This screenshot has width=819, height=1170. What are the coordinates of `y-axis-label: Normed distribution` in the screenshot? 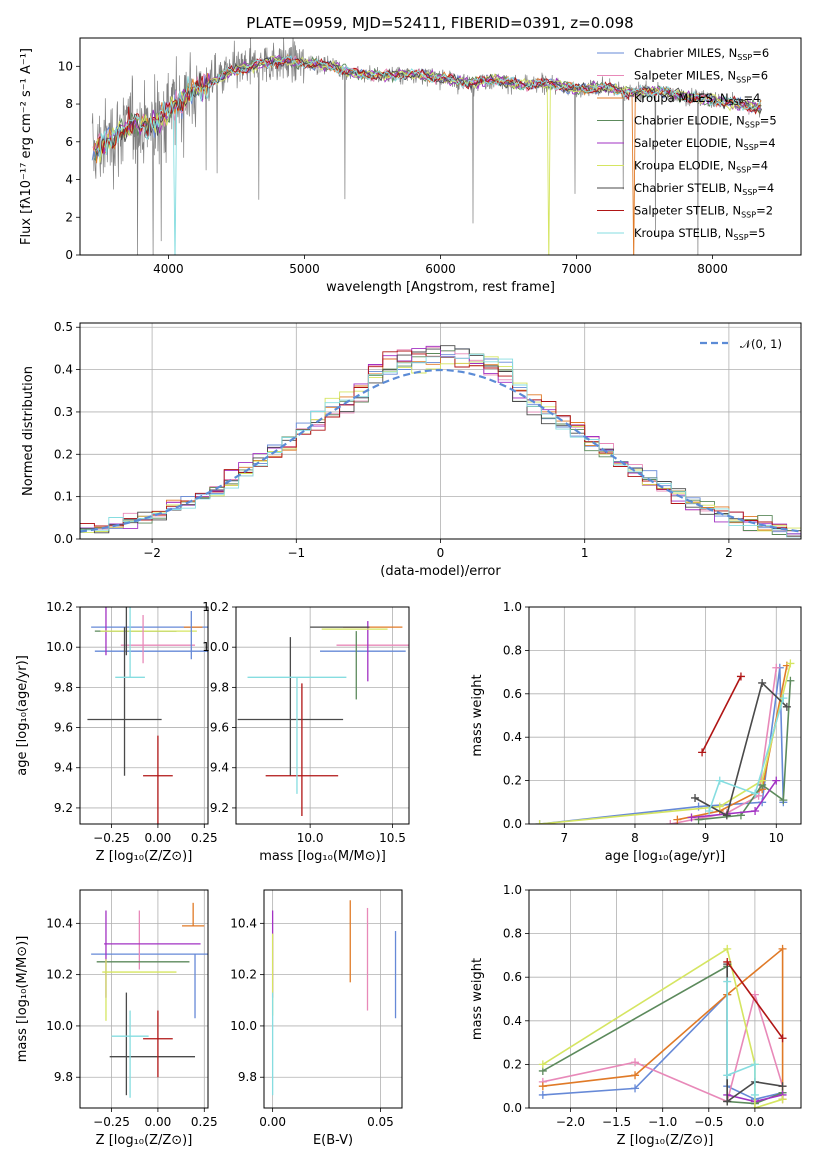 It's located at (28, 431).